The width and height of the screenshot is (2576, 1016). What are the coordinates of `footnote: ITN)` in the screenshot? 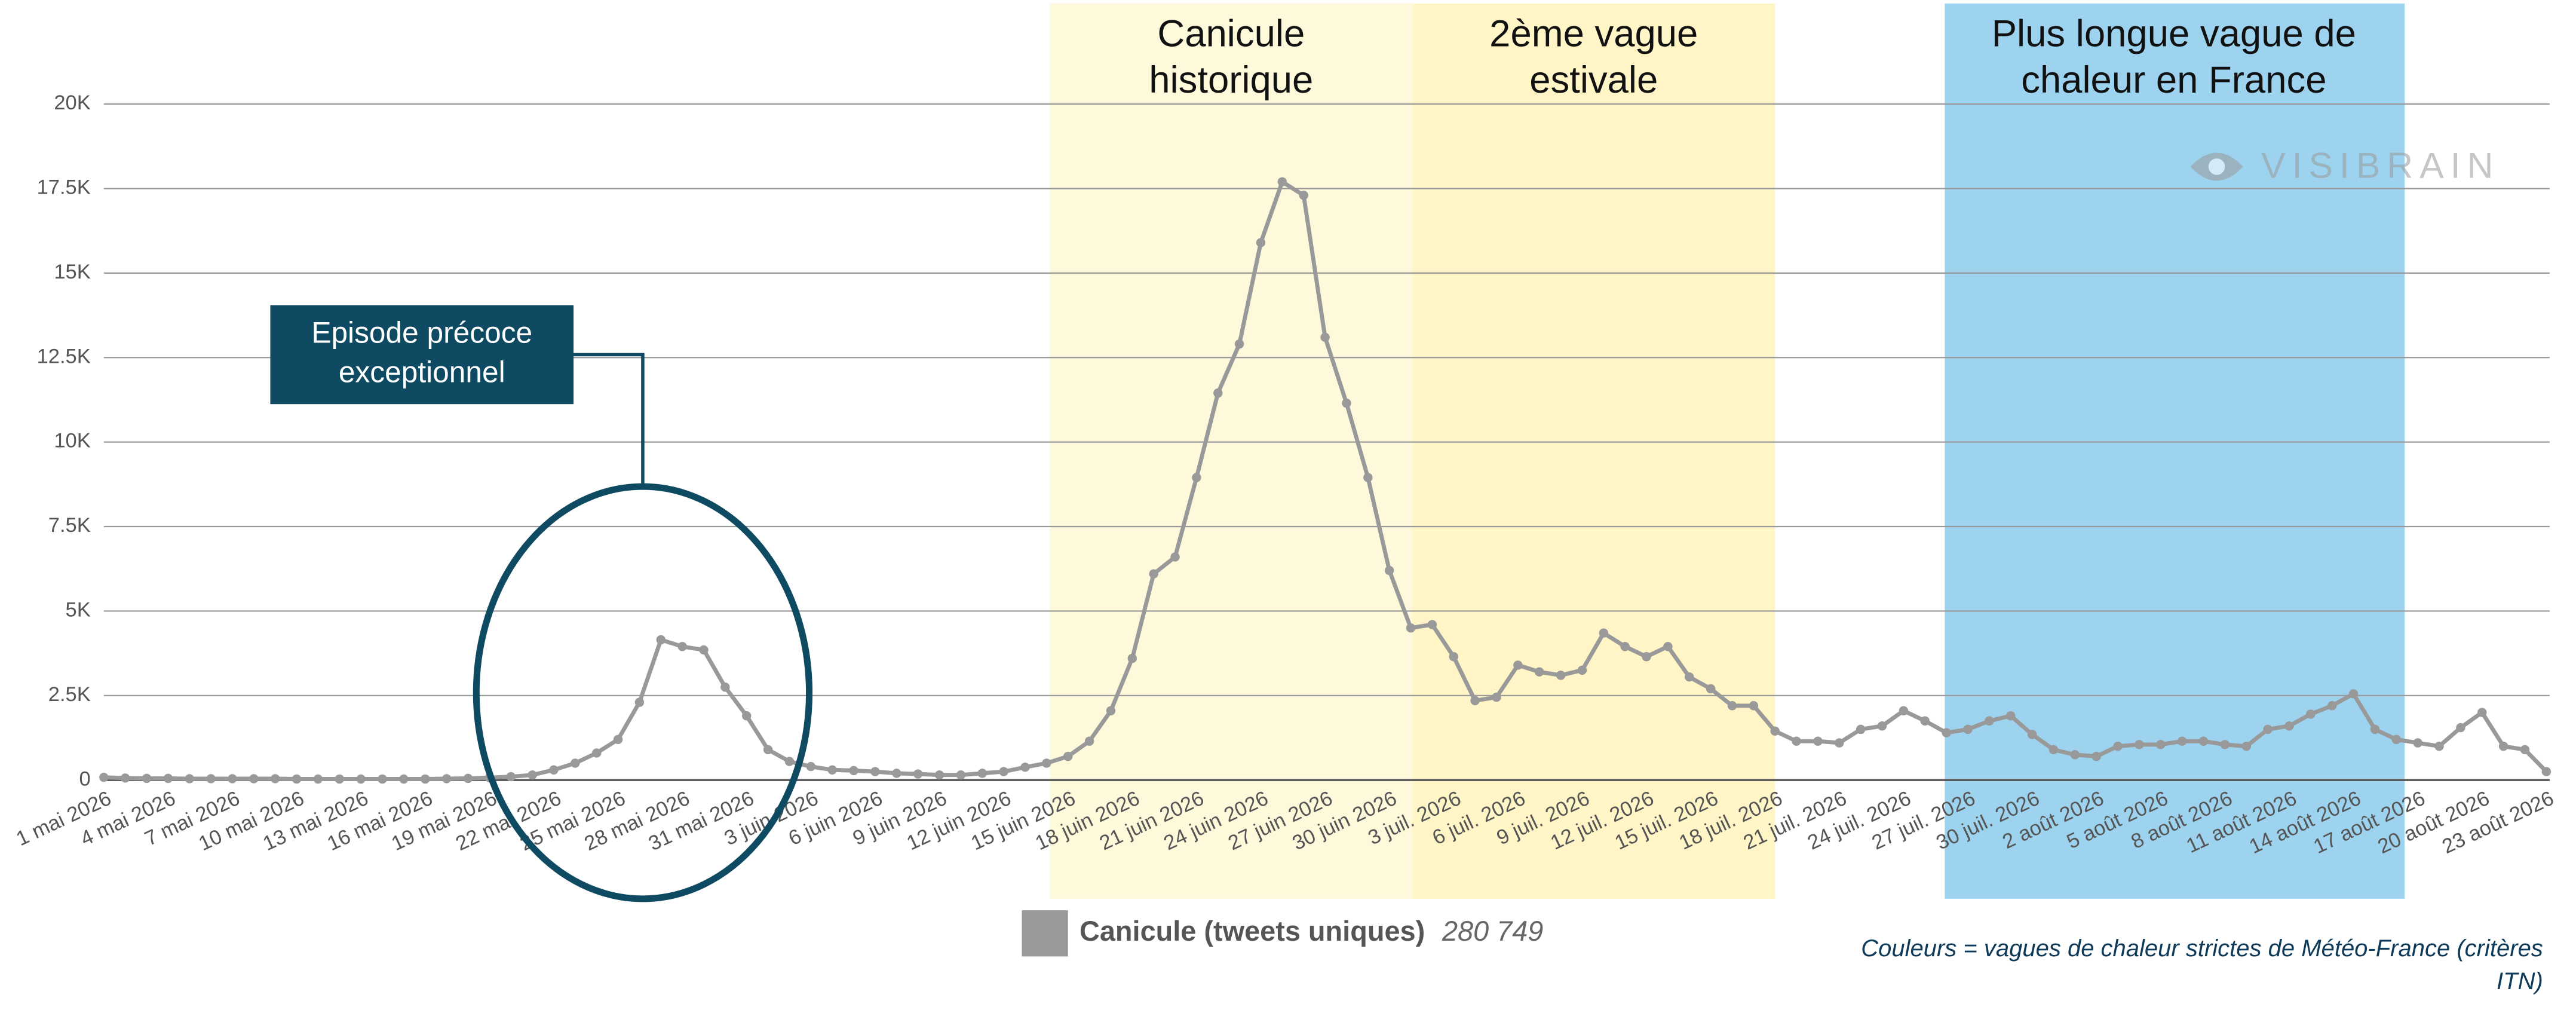 It's located at (2520, 981).